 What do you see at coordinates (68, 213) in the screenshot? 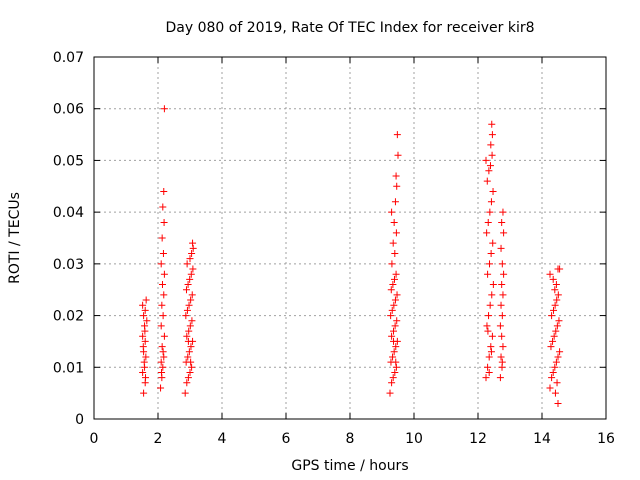
I see `y-tick-label: 0.04` at bounding box center [68, 213].